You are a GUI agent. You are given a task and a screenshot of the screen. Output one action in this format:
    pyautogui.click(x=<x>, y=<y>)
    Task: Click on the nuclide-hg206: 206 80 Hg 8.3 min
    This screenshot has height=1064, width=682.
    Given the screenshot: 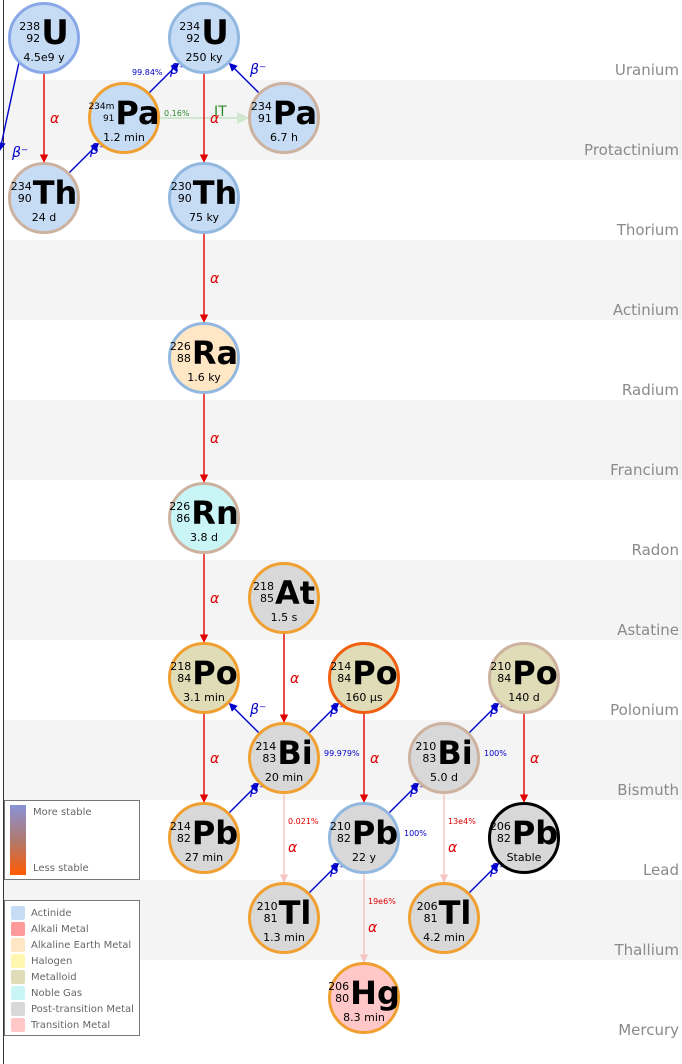 What is the action you would take?
    pyautogui.click(x=364, y=998)
    